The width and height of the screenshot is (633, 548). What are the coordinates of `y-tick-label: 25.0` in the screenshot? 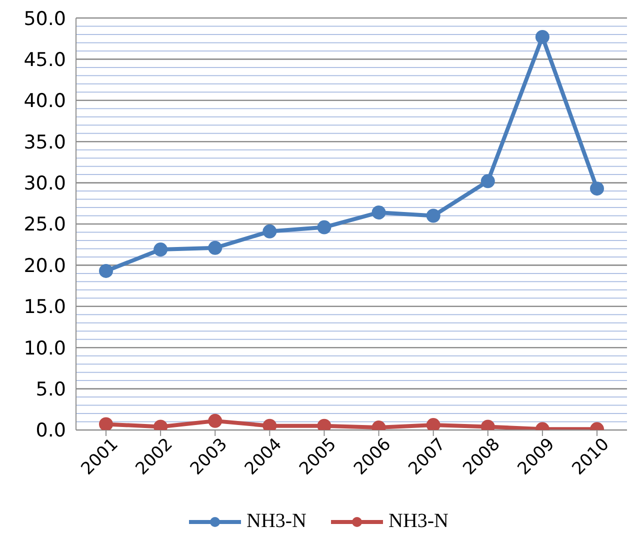 It's located at (45, 225).